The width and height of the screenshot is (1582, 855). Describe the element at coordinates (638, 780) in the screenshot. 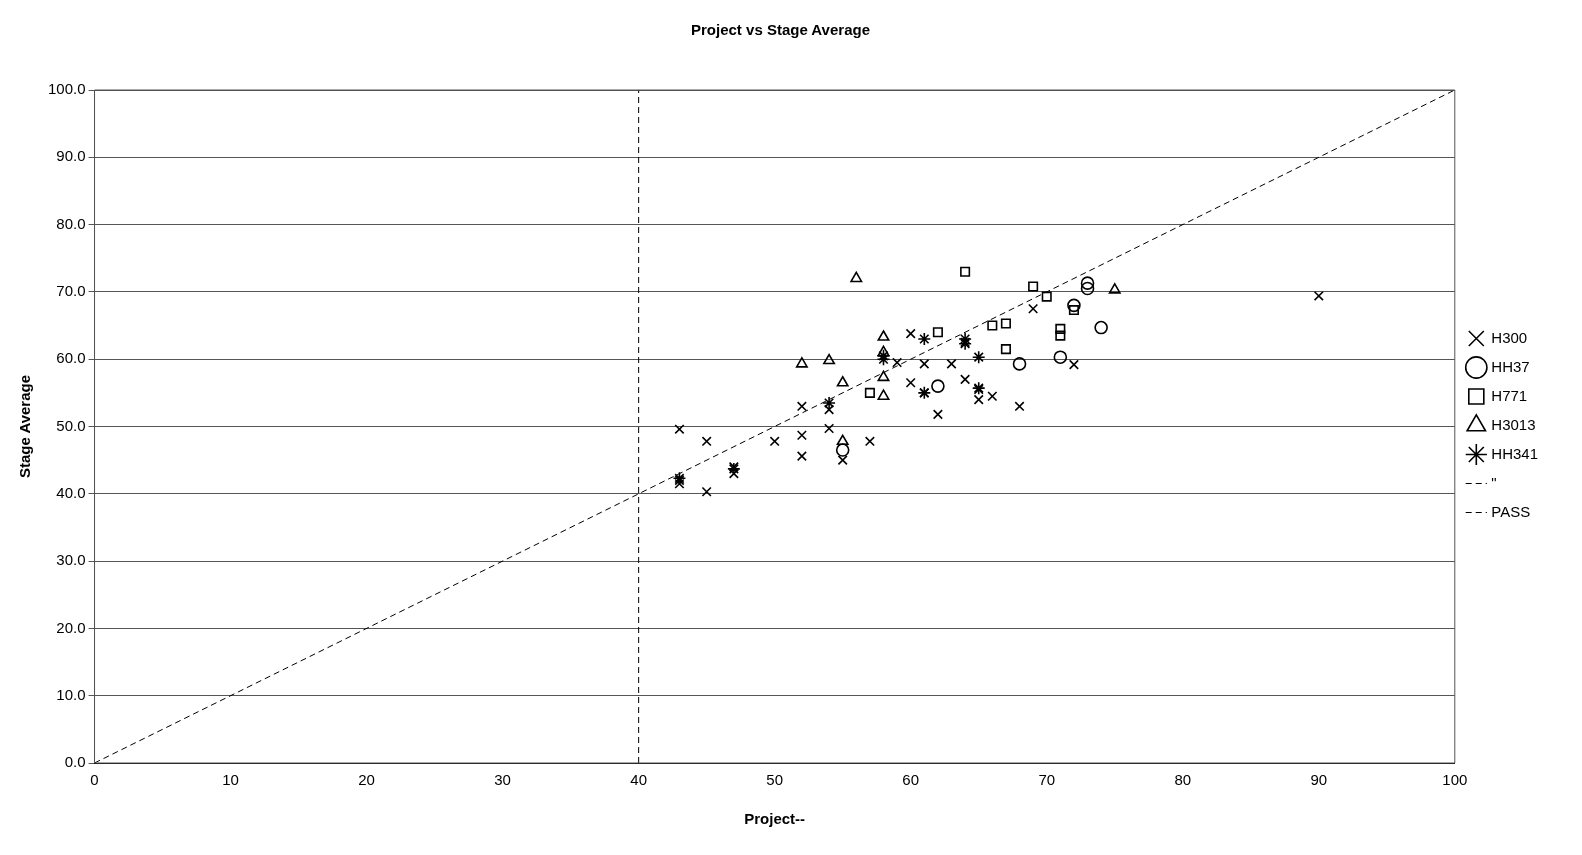

I see `x-tick-label: 40` at that location.